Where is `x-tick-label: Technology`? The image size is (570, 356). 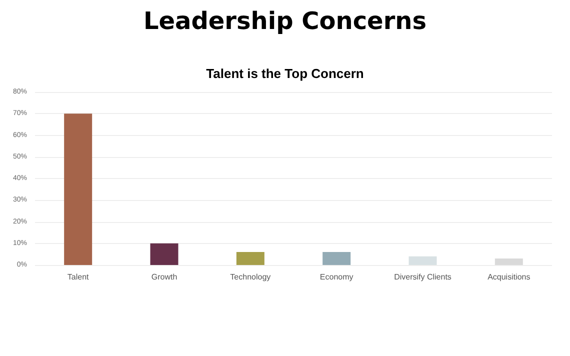 x-tick-label: Technology is located at coordinates (250, 277).